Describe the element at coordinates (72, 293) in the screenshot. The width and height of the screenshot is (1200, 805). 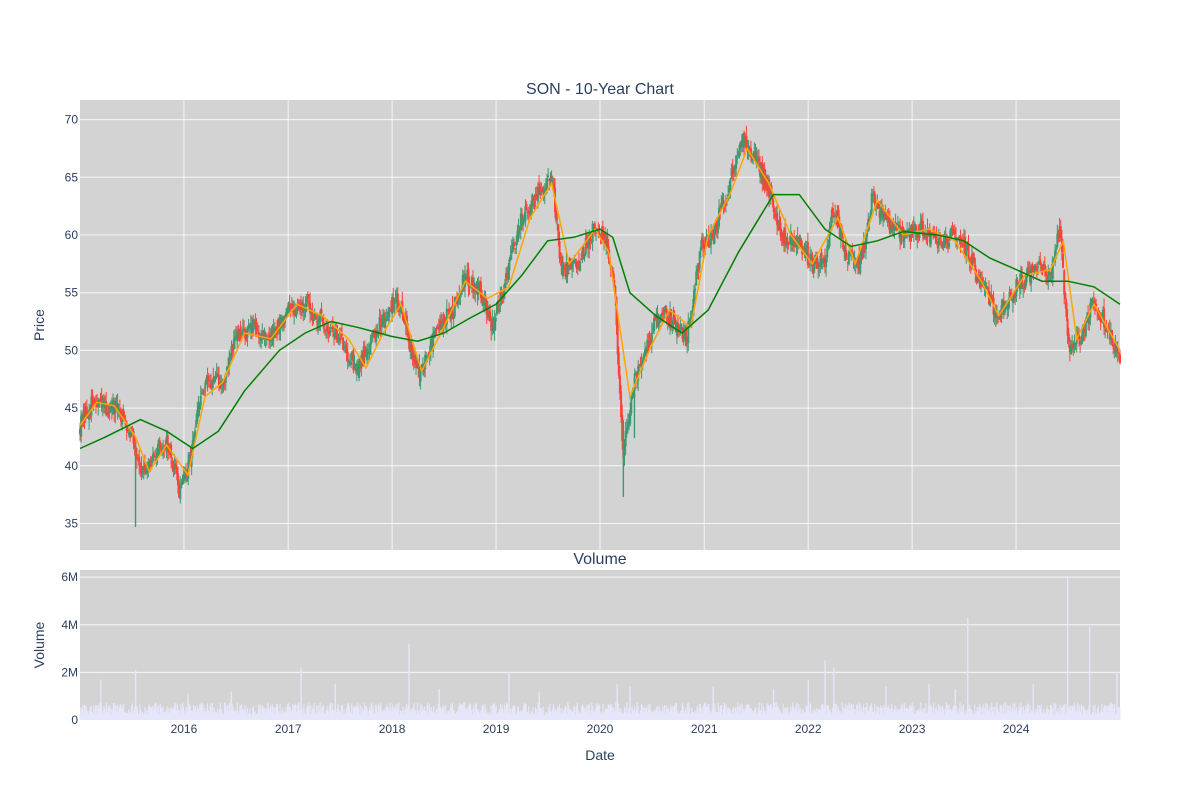
I see `price-y-tick-label: 55` at that location.